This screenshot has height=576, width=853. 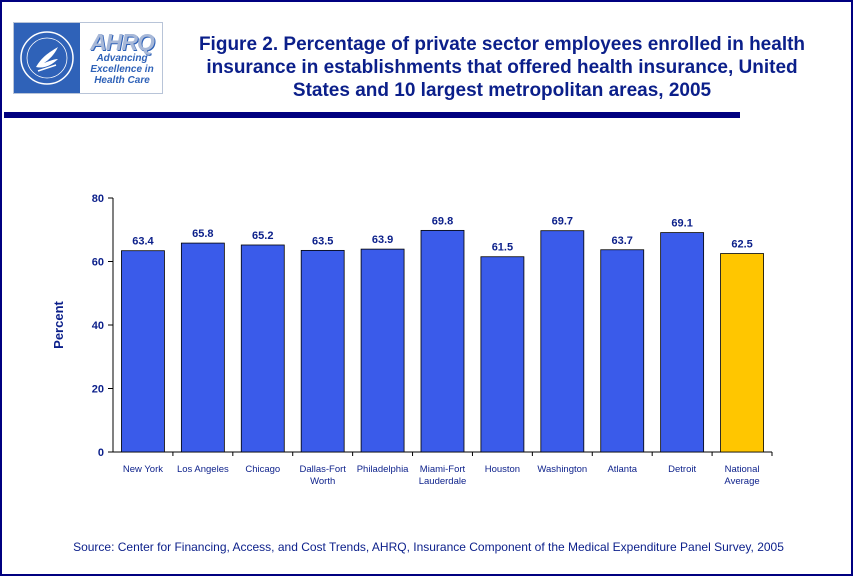 What do you see at coordinates (383, 469) in the screenshot?
I see `x-tick-label: Philadelphia` at bounding box center [383, 469].